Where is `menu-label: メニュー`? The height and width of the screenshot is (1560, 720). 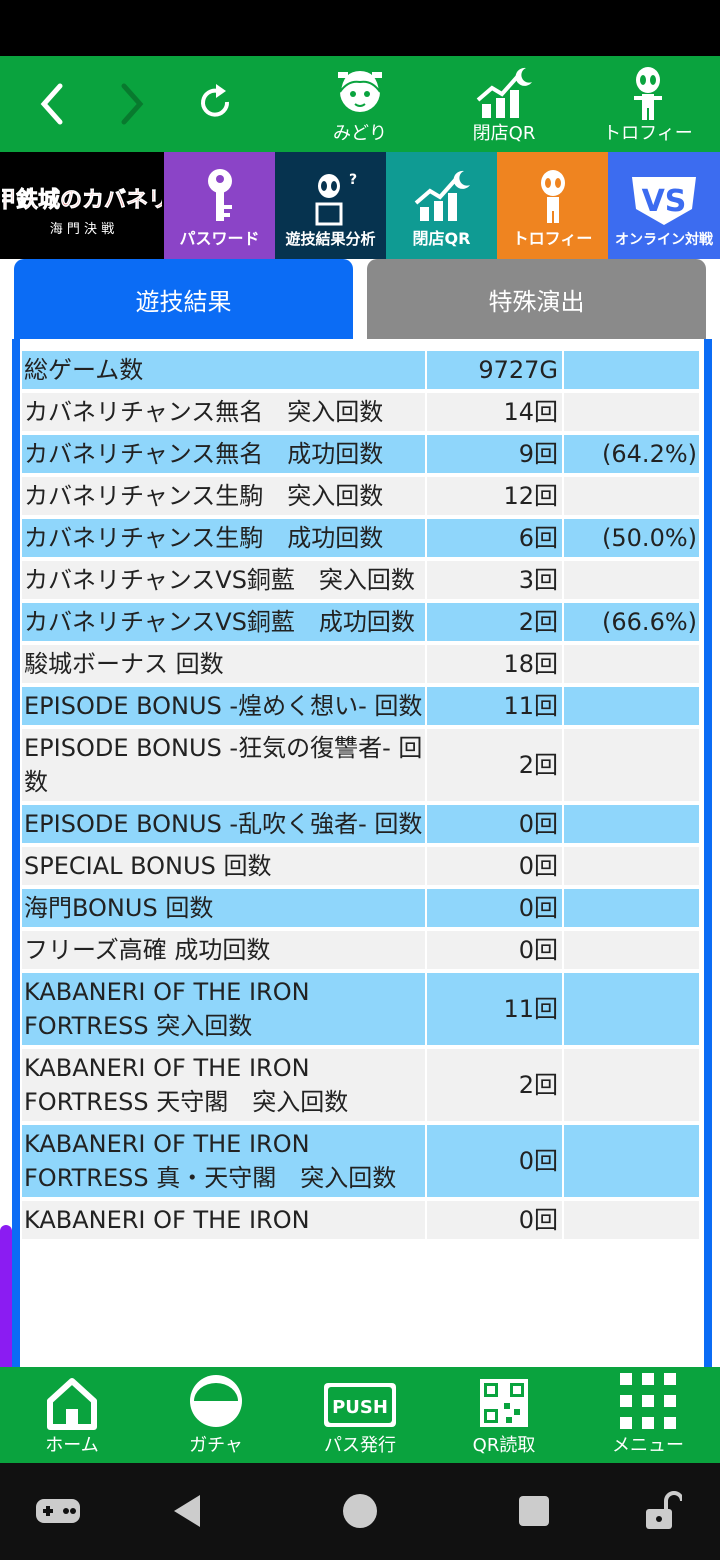 menu-label: メニュー is located at coordinates (648, 1445).